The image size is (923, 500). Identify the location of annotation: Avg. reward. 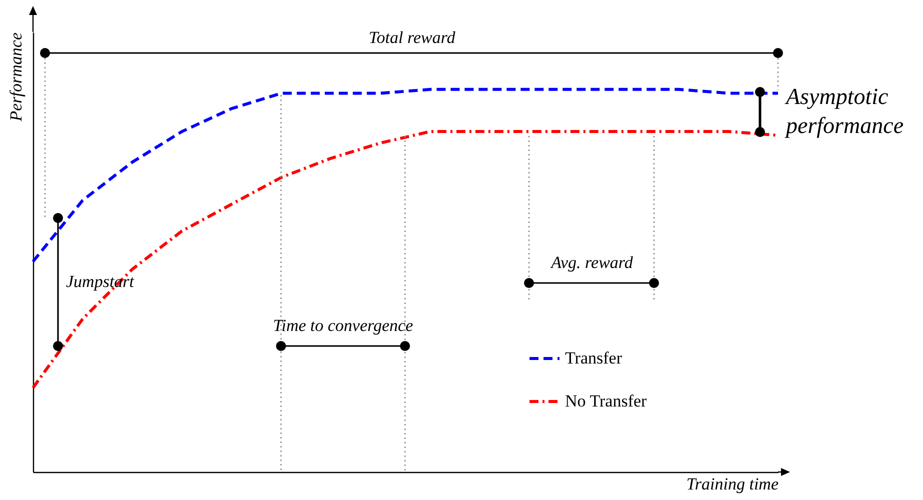
(592, 263).